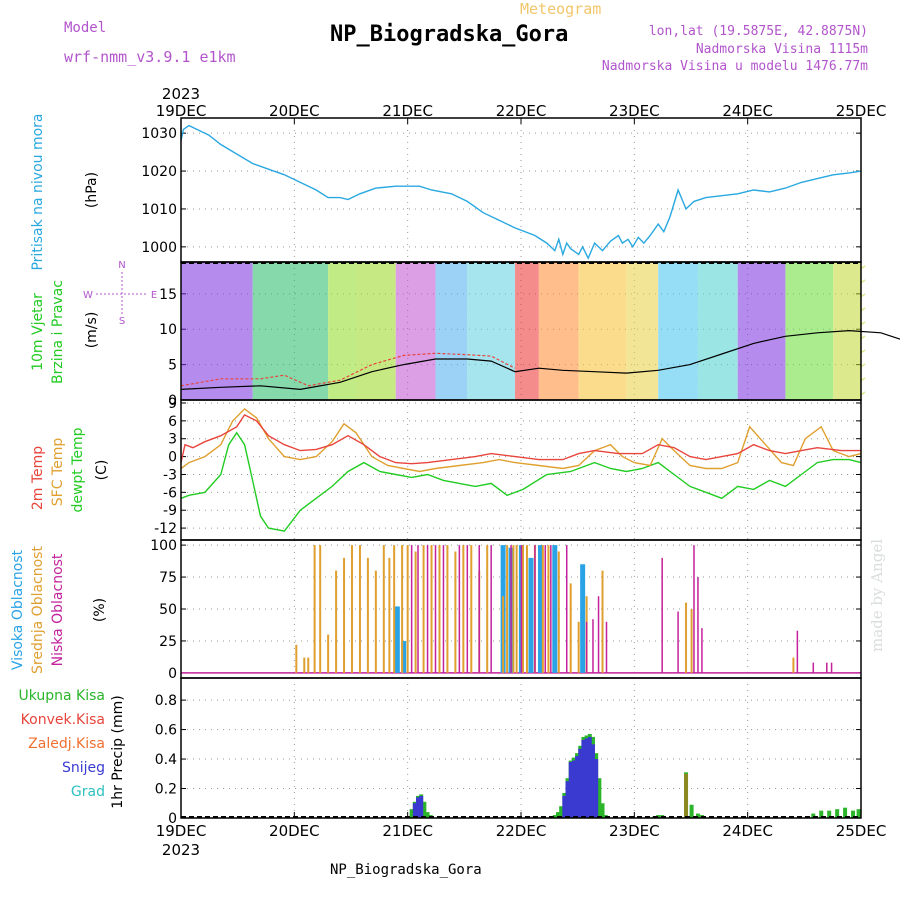 This screenshot has height=900, width=900. What do you see at coordinates (877, 595) in the screenshot?
I see `watermark: made by Angel` at bounding box center [877, 595].